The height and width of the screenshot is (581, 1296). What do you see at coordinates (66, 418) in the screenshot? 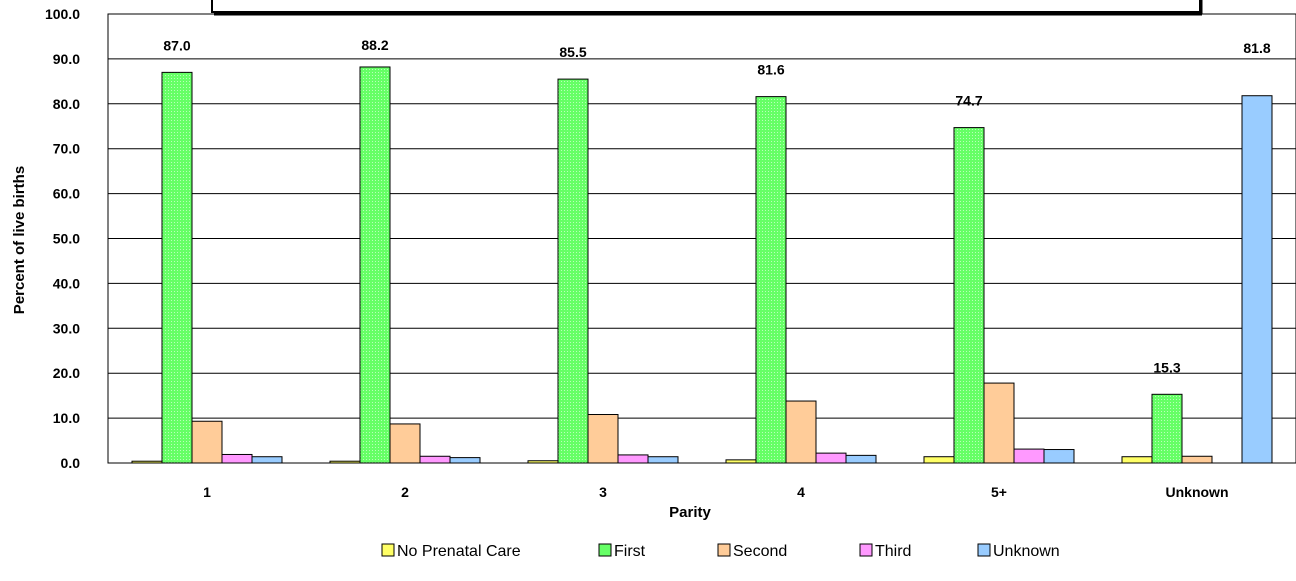
I see `y-tick-label: 10.0` at bounding box center [66, 418].